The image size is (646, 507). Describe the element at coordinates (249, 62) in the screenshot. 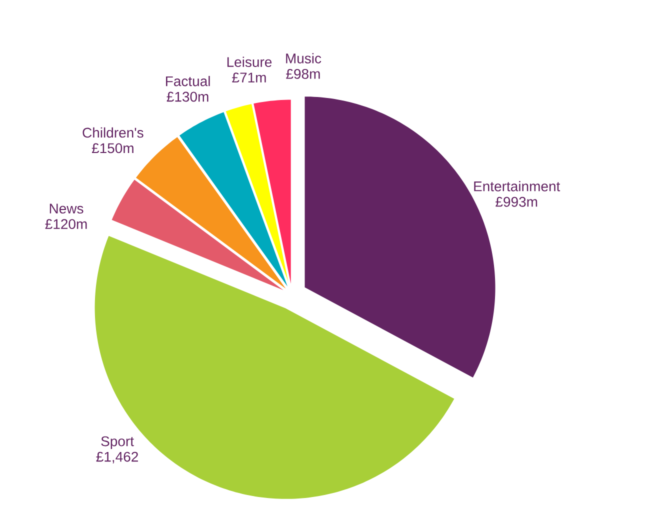

I see `slice-label: Leisure` at that location.